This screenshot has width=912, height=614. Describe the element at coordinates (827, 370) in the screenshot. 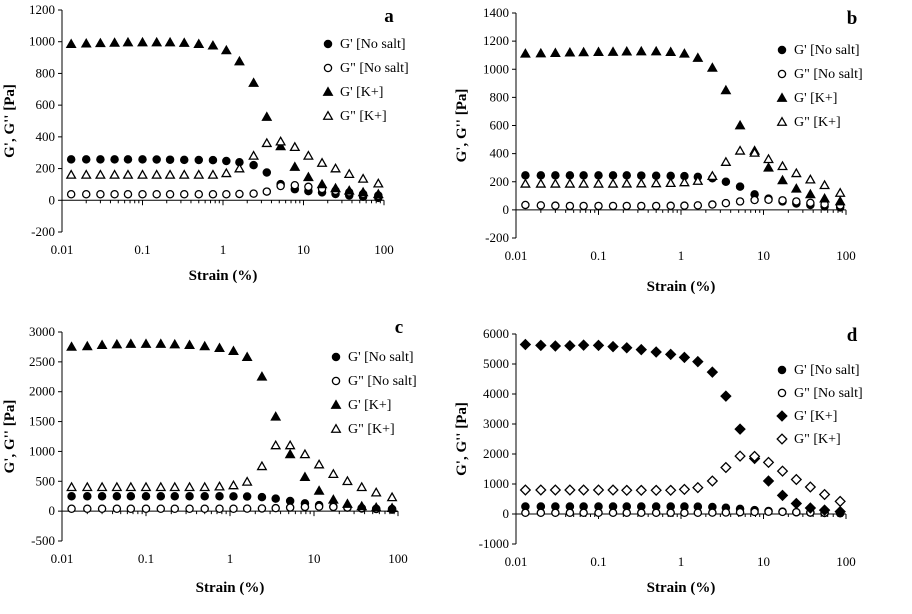

I see `legend-label: G' [No salt]` at that location.